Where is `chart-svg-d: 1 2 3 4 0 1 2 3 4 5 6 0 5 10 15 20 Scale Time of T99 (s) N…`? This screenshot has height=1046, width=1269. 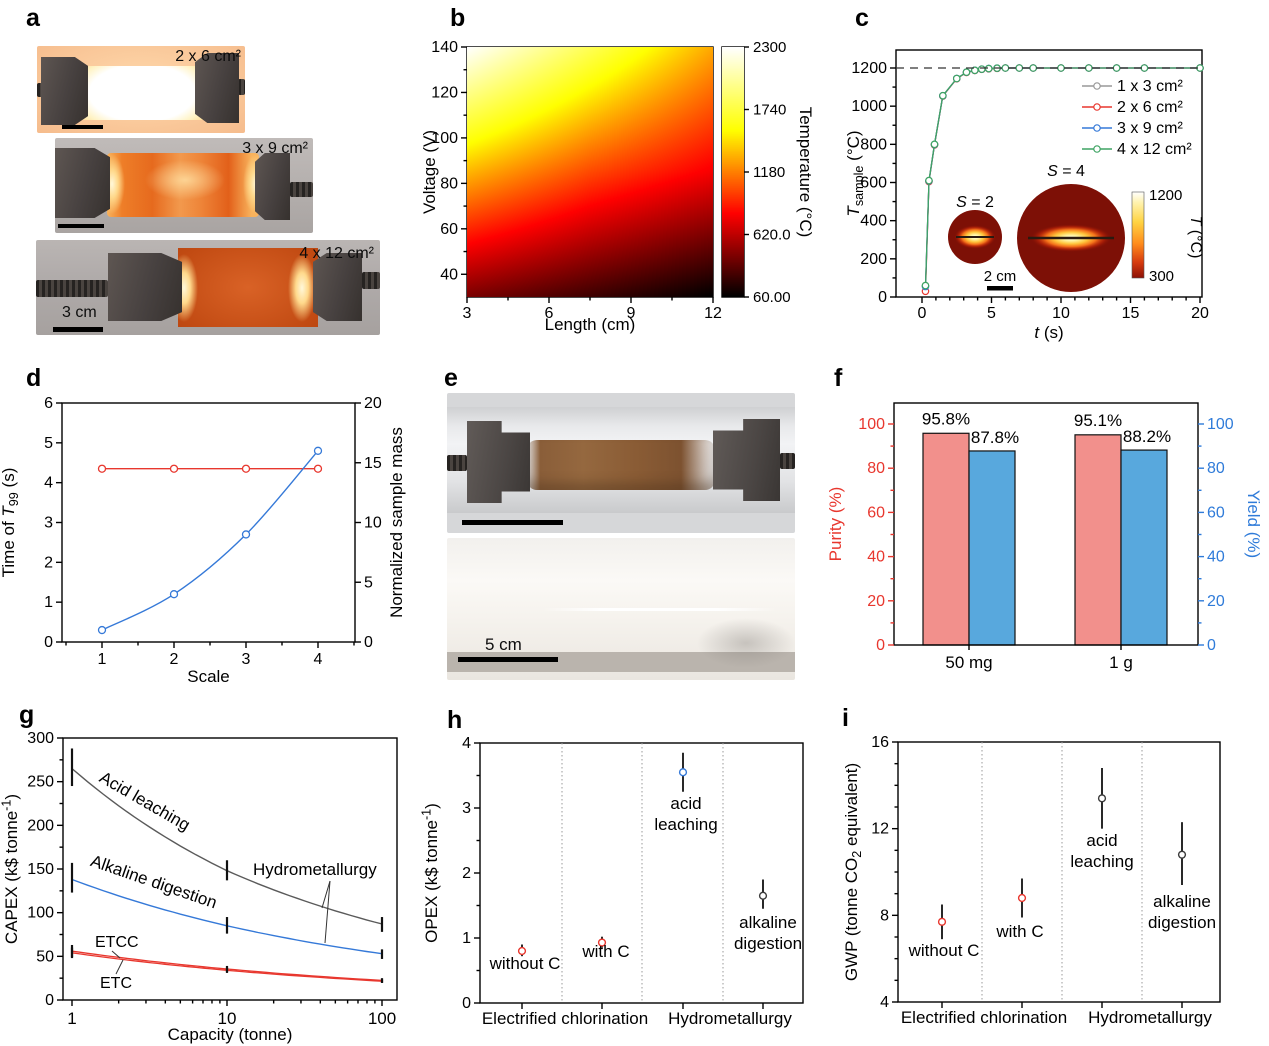 chart-svg-d: 1 2 3 4 0 1 2 3 4 5 6 0 5 10 15 20 Scale Time of T99 (s) N… is located at coordinates (203, 540).